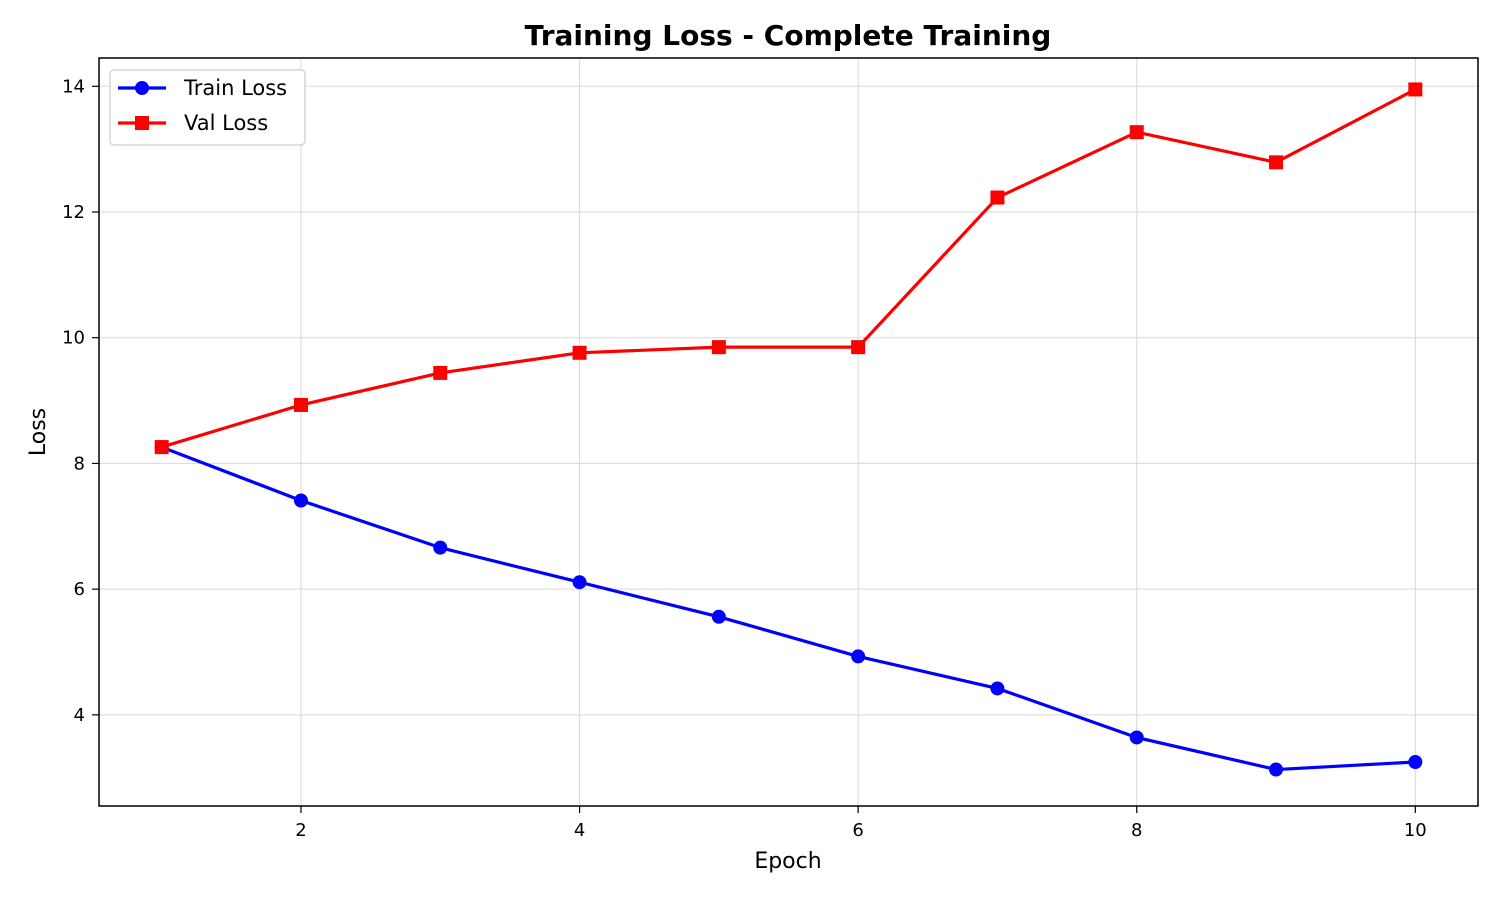  Describe the element at coordinates (787, 861) in the screenshot. I see `x-axis-label: Epoch` at that location.